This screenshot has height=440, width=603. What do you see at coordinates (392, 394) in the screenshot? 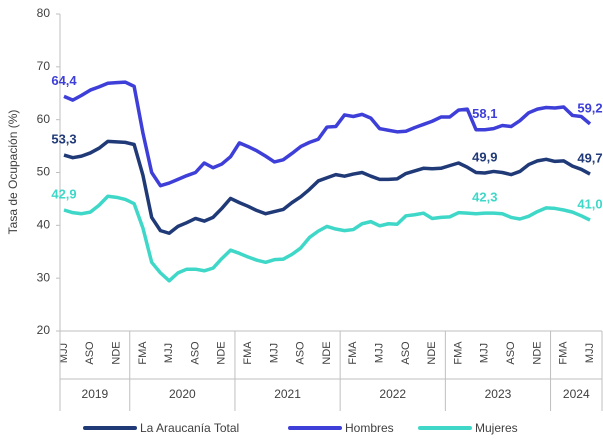
I see `year-label: 2022` at bounding box center [392, 394].